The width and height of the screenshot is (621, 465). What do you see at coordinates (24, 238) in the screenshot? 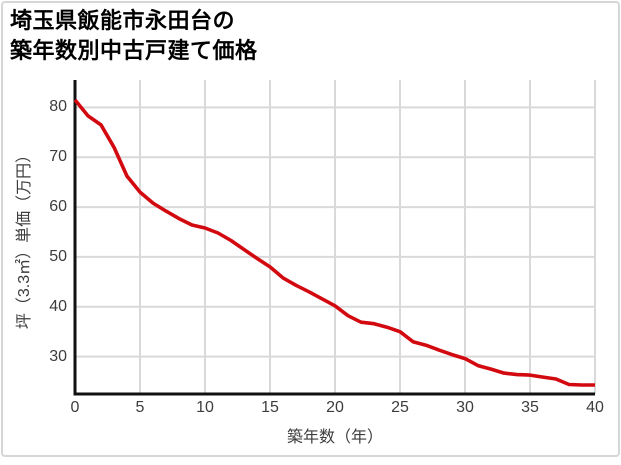
I see `y-axis-label: 坪（3.3㎡）単価（万円）` at bounding box center [24, 238].